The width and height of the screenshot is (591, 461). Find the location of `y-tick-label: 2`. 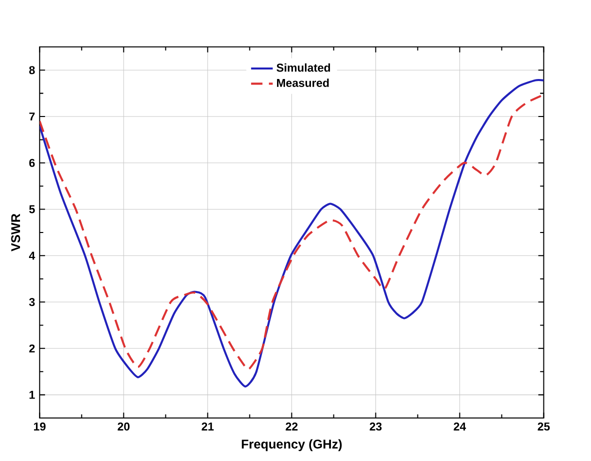

y-tick-label: 2 is located at coordinates (32, 348).